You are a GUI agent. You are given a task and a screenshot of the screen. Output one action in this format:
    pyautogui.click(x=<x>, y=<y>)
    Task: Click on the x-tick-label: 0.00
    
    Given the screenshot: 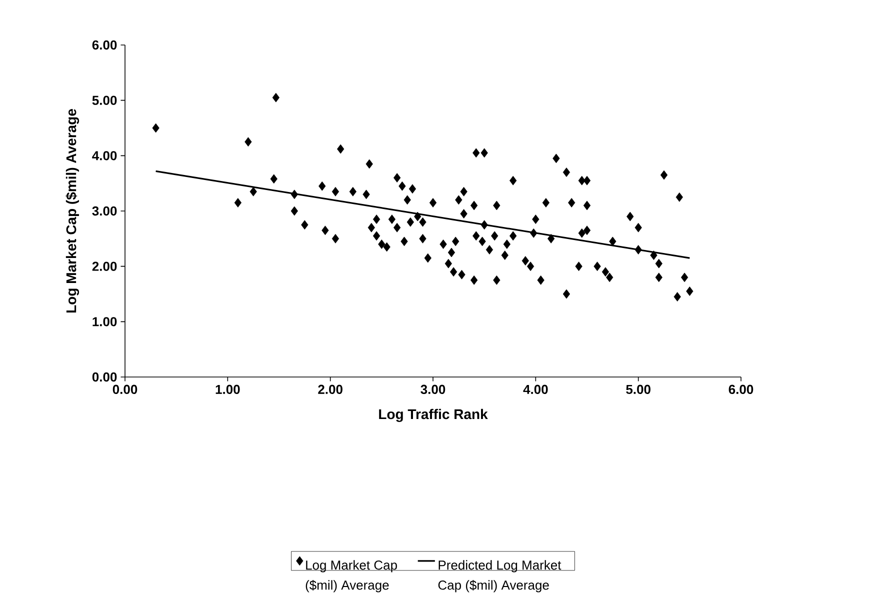 What is the action you would take?
    pyautogui.click(x=125, y=389)
    